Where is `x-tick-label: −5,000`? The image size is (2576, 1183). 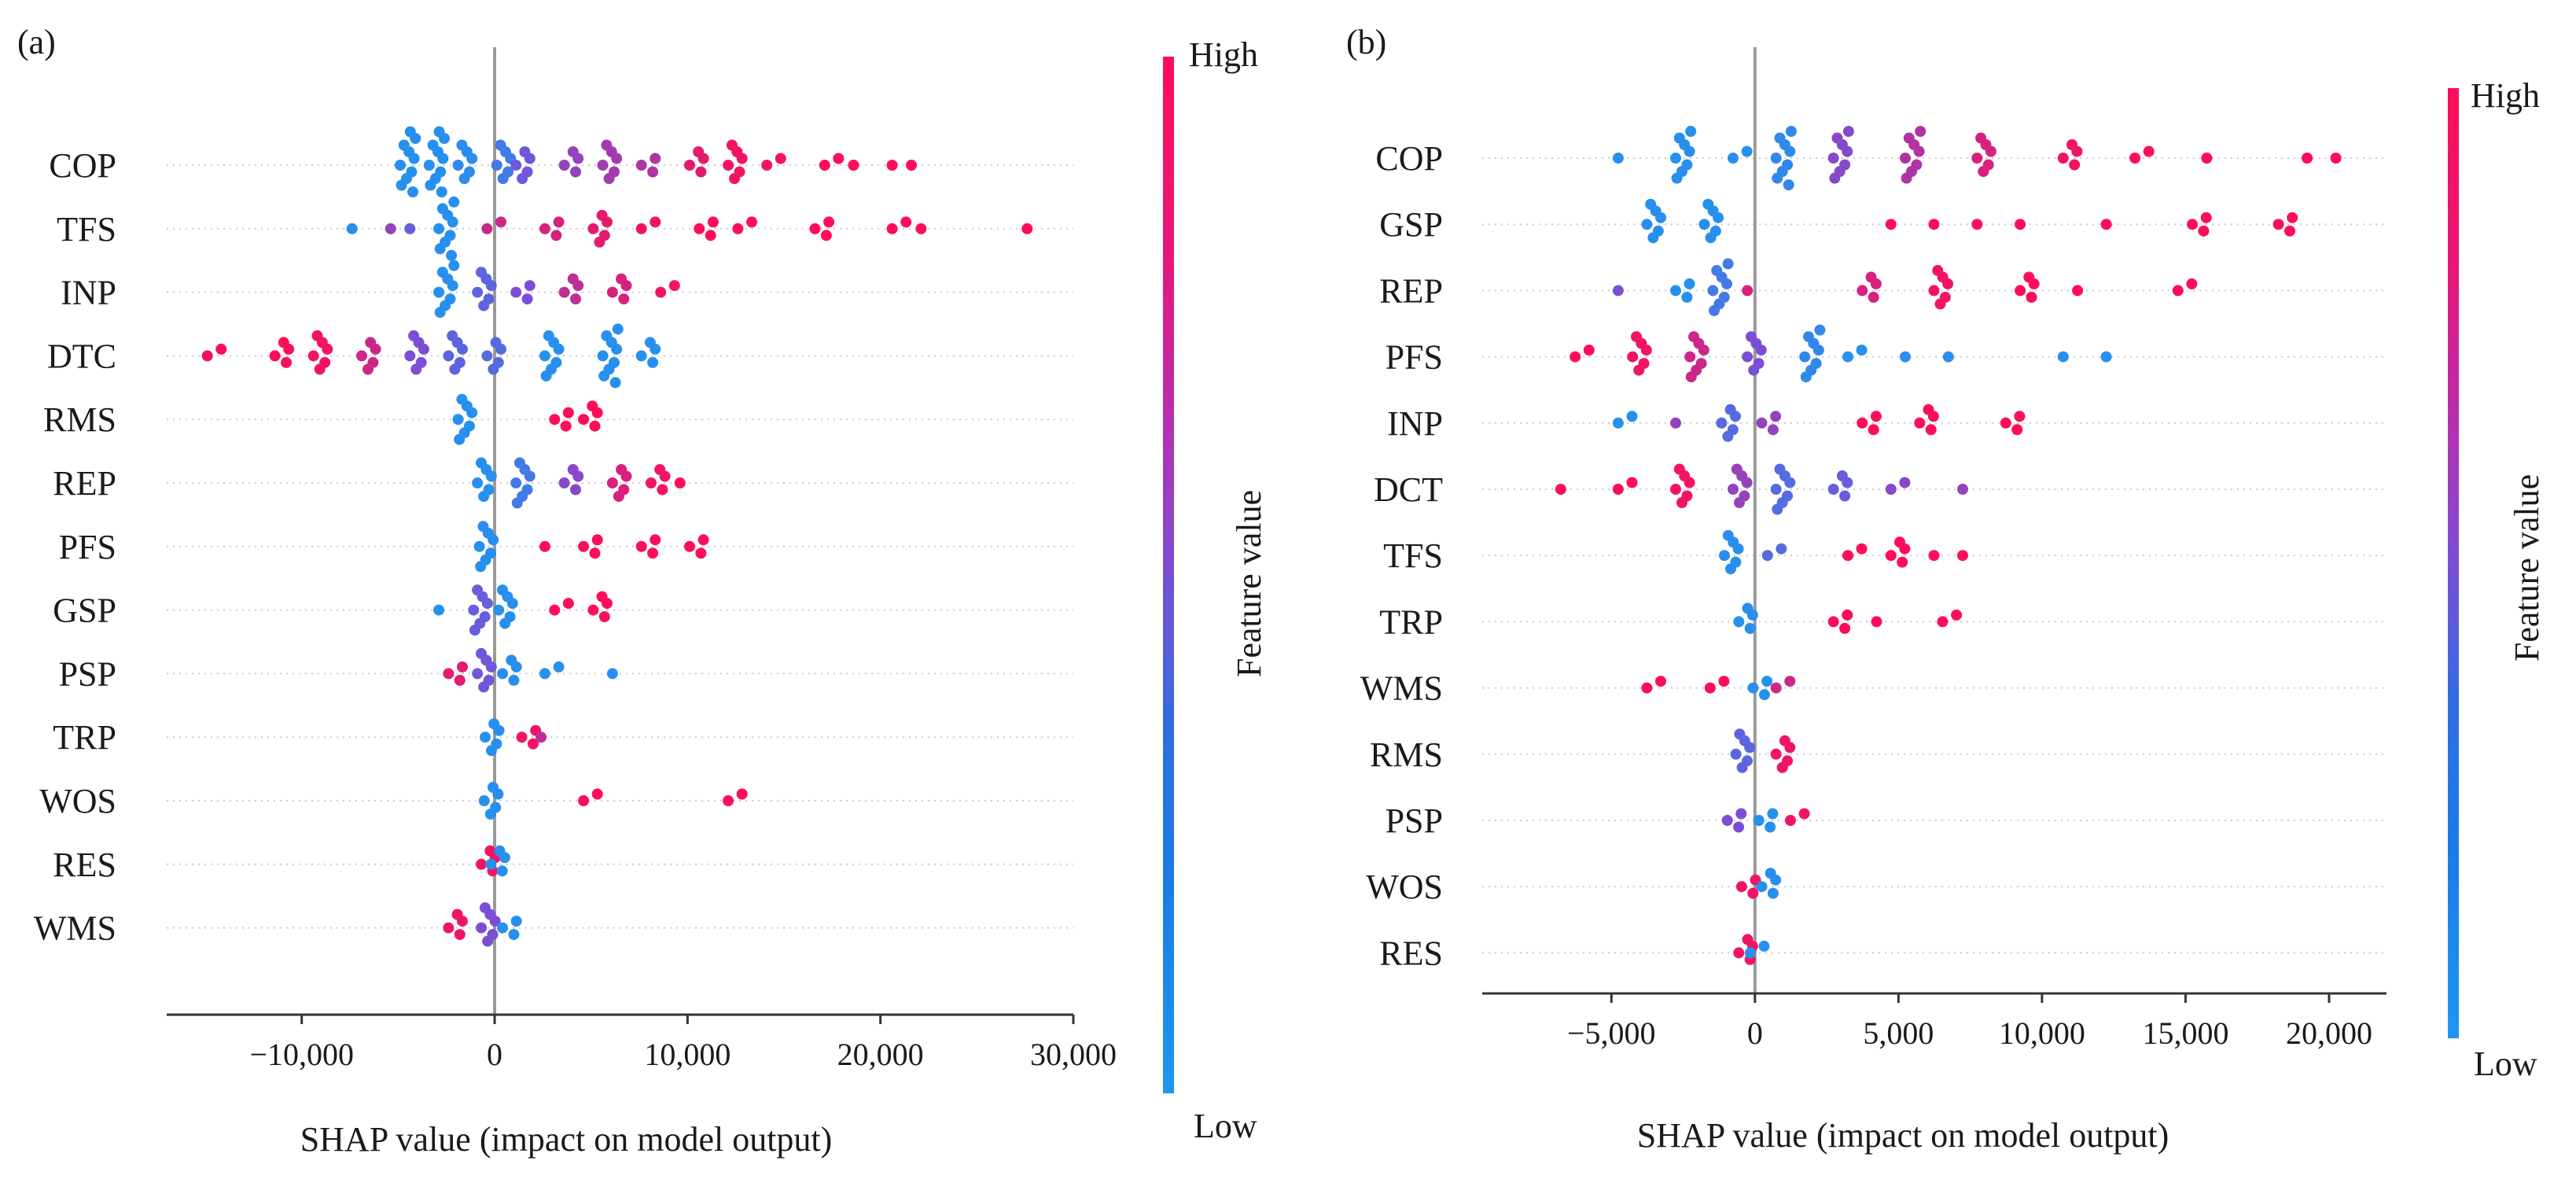
x-tick-label: −5,000 is located at coordinates (1612, 1033).